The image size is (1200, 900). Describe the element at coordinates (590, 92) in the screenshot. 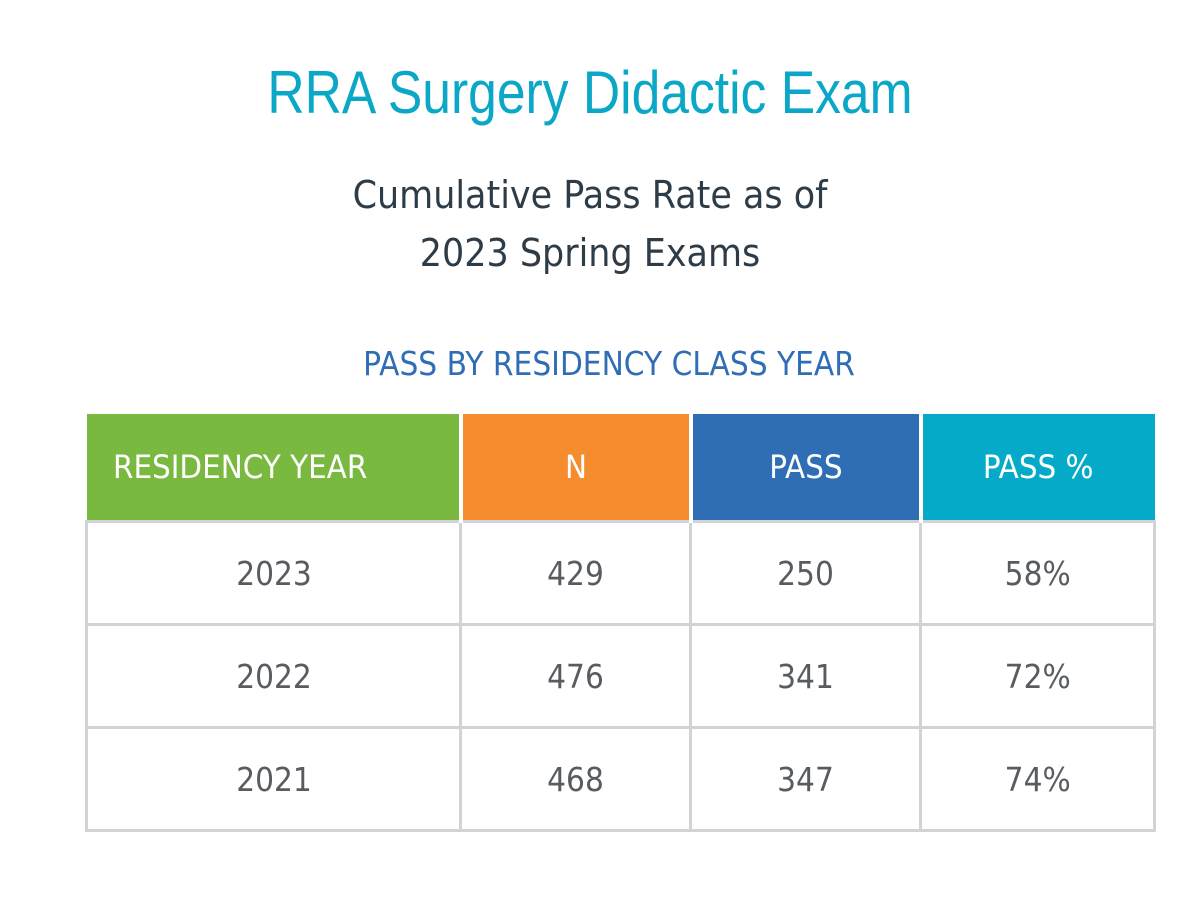

I see `page-title: RRA Surgery Didactic Exam` at that location.